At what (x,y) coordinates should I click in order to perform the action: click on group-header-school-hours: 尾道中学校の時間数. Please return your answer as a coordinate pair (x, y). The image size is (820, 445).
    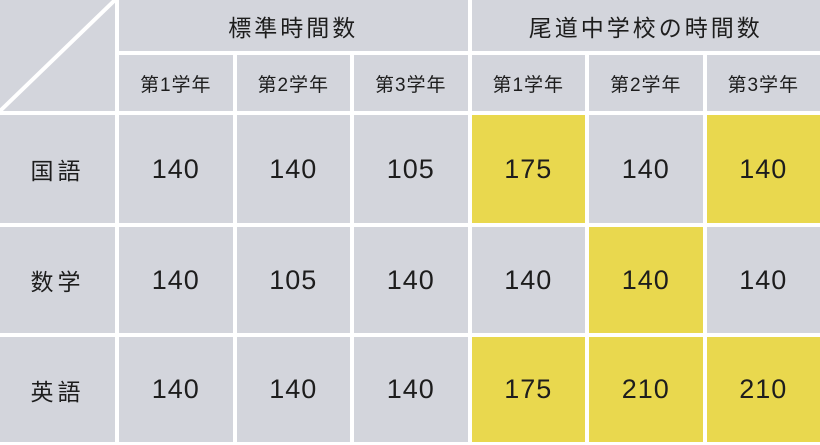
    Looking at the image, I should click on (645, 25).